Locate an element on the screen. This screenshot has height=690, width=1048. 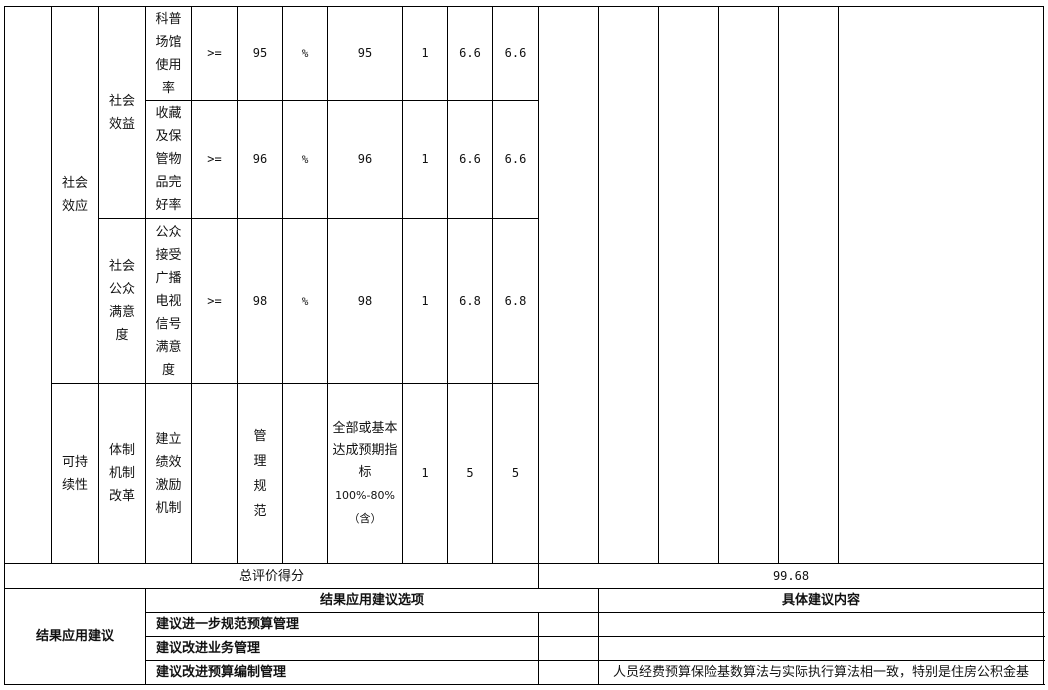
level2-label: 社会公众满意度 is located at coordinates (121, 301).